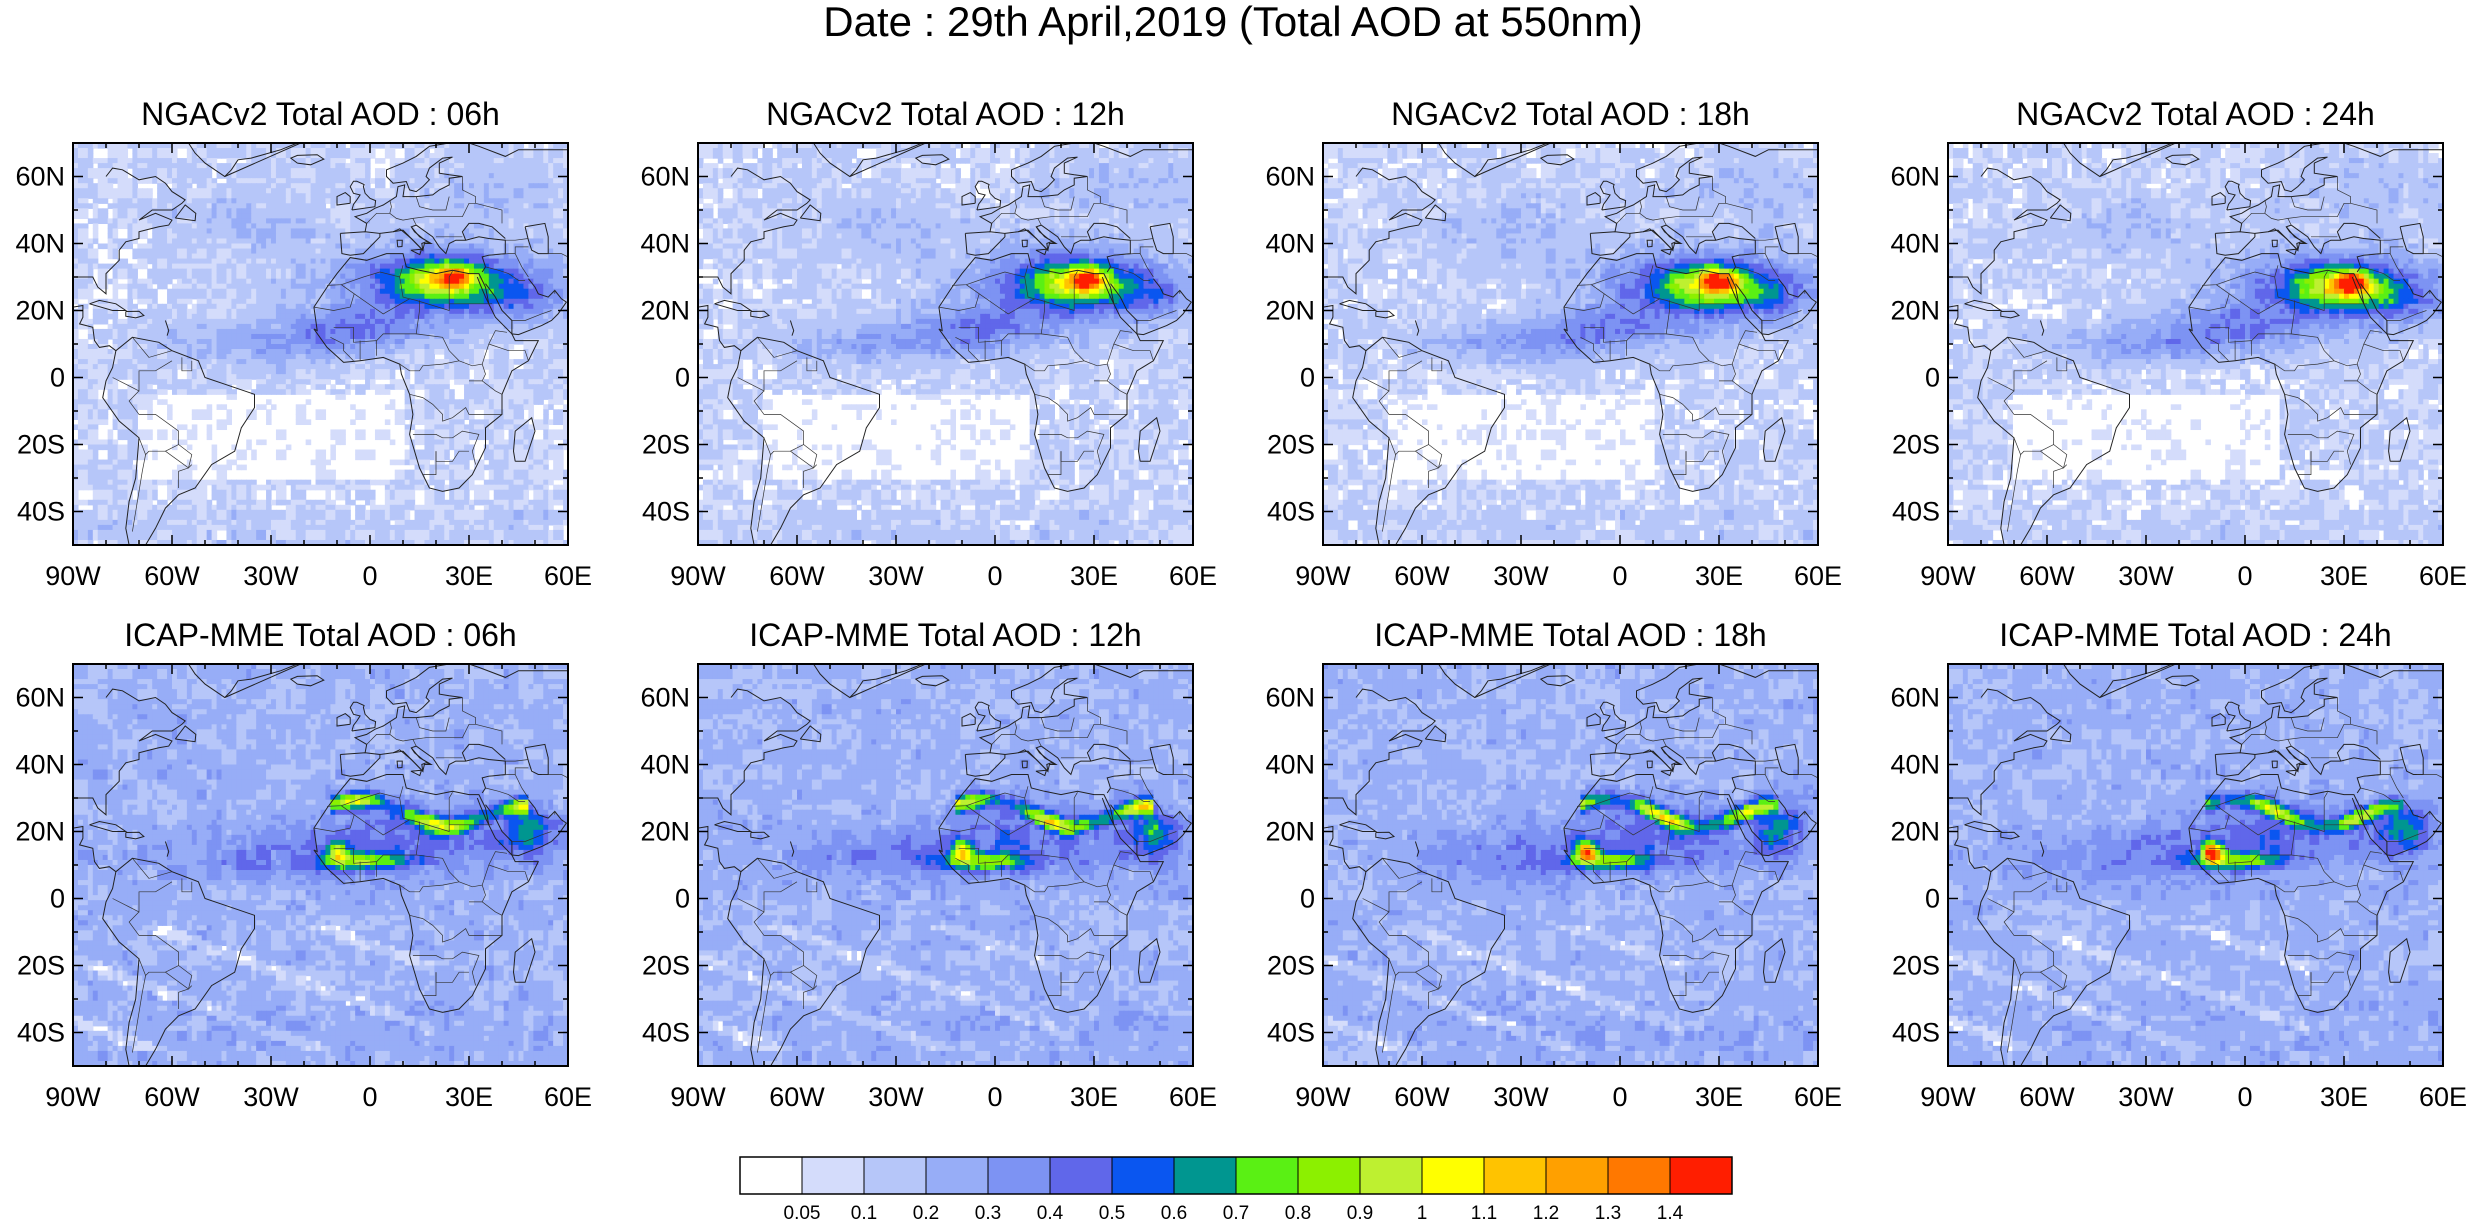 The width and height of the screenshot is (2466, 1222). I want to click on colorbar-label: 1, so click(1422, 1212).